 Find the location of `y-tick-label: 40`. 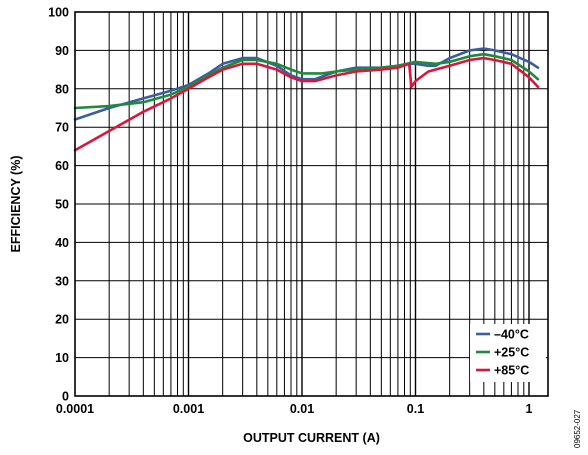

y-tick-label: 40 is located at coordinates (62, 243).